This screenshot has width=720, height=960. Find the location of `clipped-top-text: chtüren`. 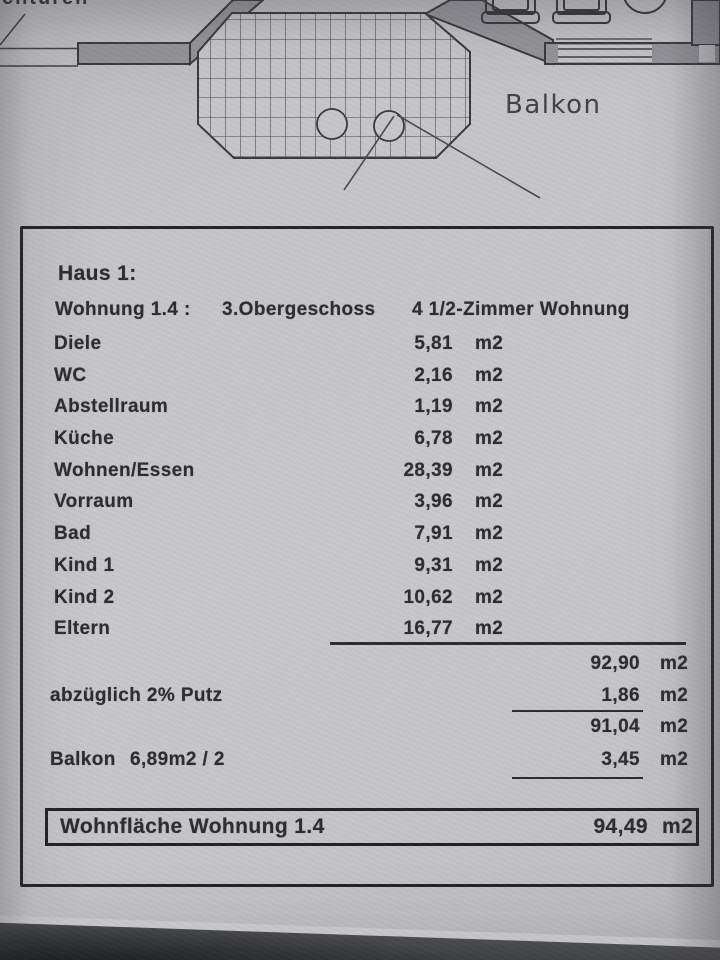

clipped-top-text: chtüren is located at coordinates (77, 5).